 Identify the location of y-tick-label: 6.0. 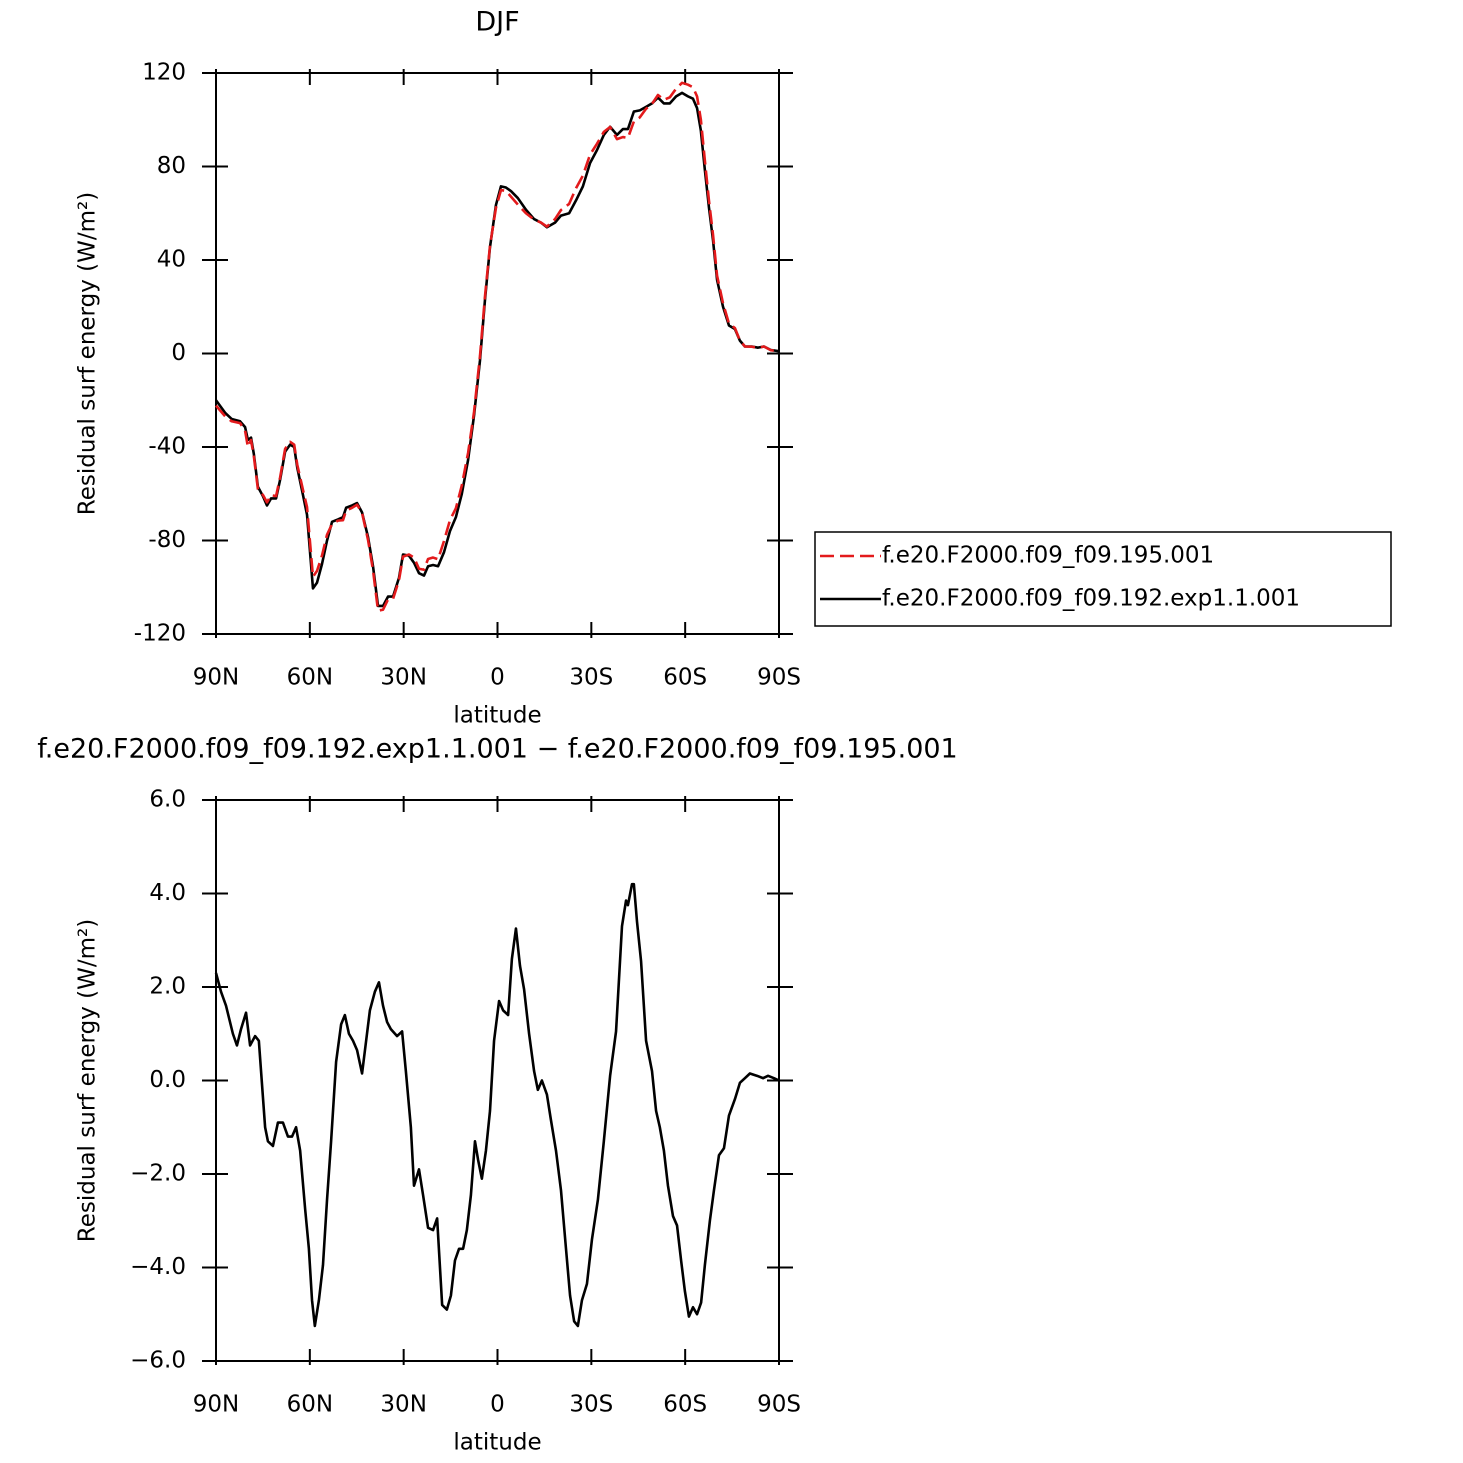
(167, 800).